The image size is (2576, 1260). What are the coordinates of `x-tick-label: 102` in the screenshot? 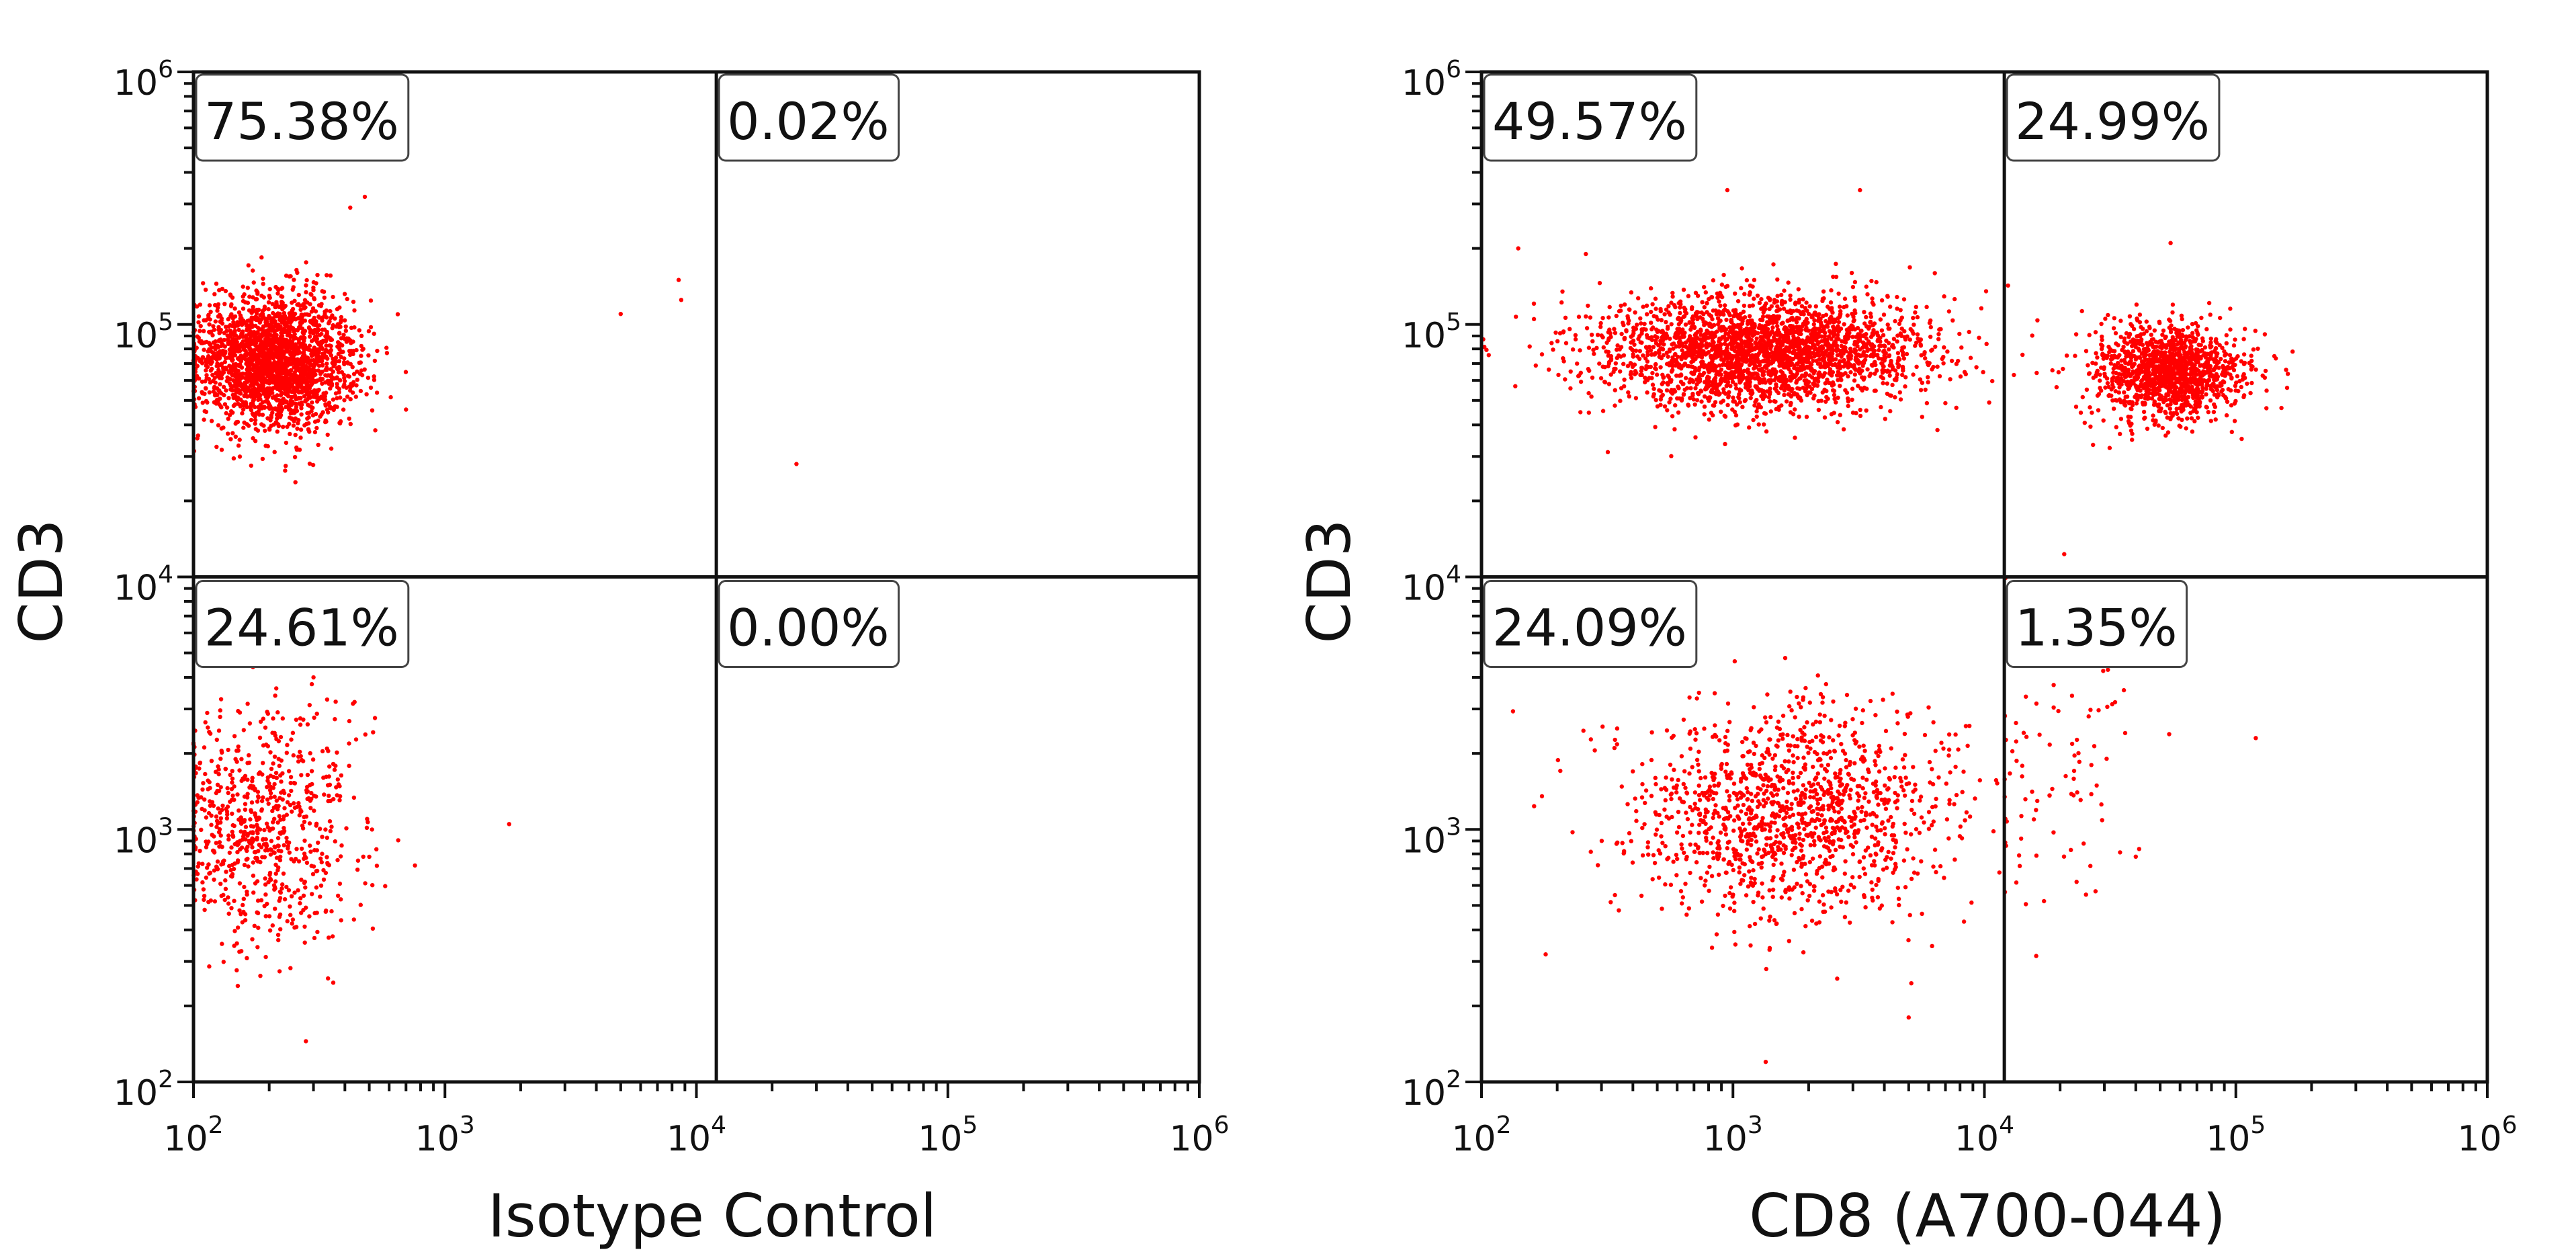 It's located at (193, 1135).